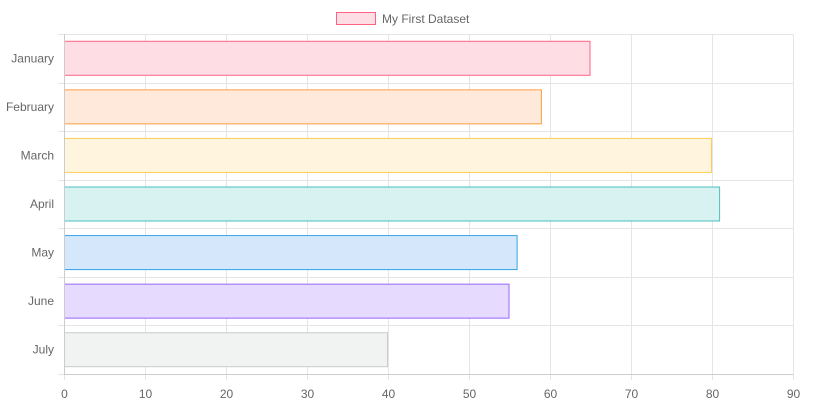 The height and width of the screenshot is (415, 828). What do you see at coordinates (794, 394) in the screenshot?
I see `x-tick-label: 90` at bounding box center [794, 394].